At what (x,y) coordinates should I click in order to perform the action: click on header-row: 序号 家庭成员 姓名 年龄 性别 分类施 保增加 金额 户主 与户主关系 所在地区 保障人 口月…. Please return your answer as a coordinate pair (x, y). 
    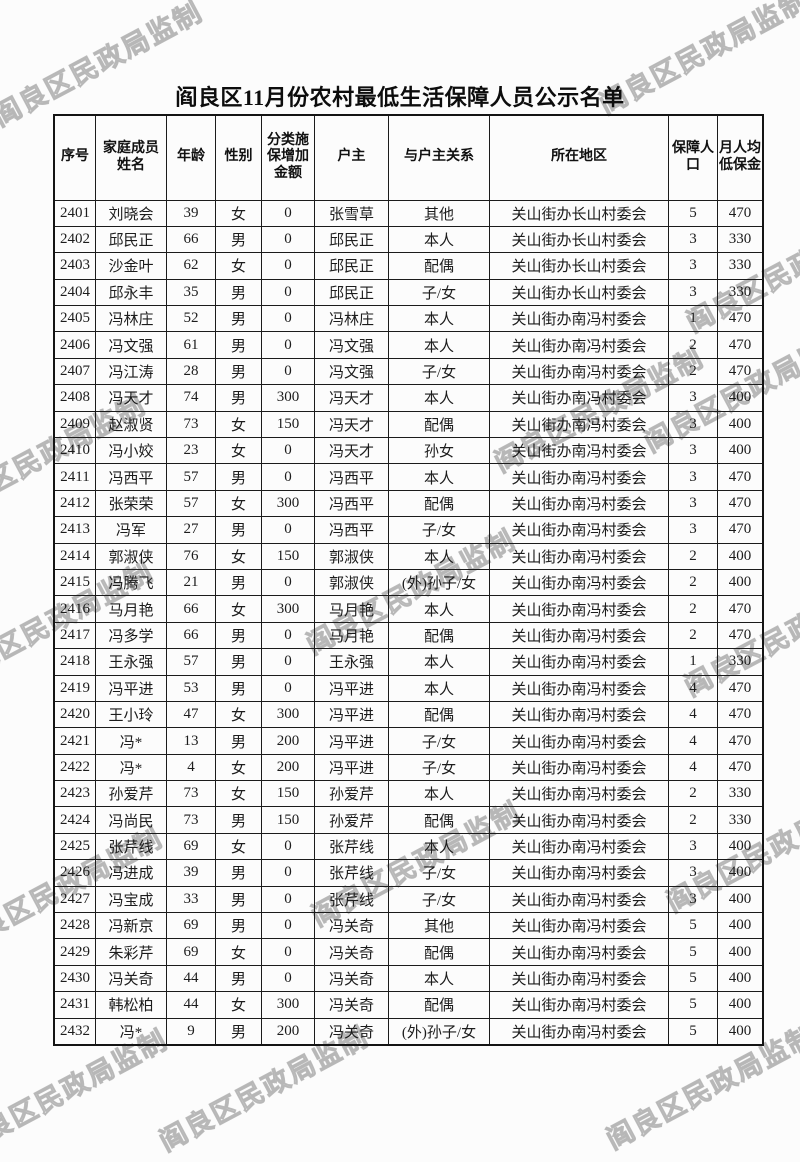
    Looking at the image, I should click on (408, 157).